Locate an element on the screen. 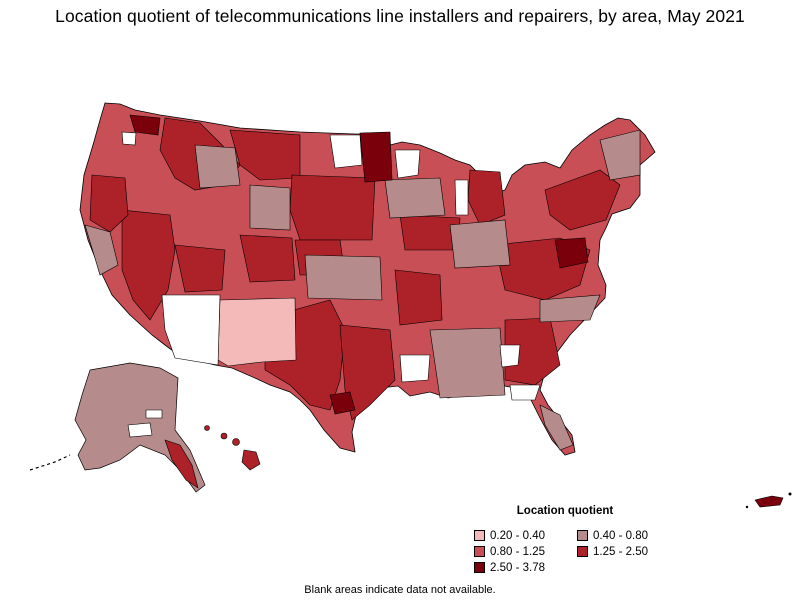  footnote: Blank areas indicate data not available. is located at coordinates (400, 590).